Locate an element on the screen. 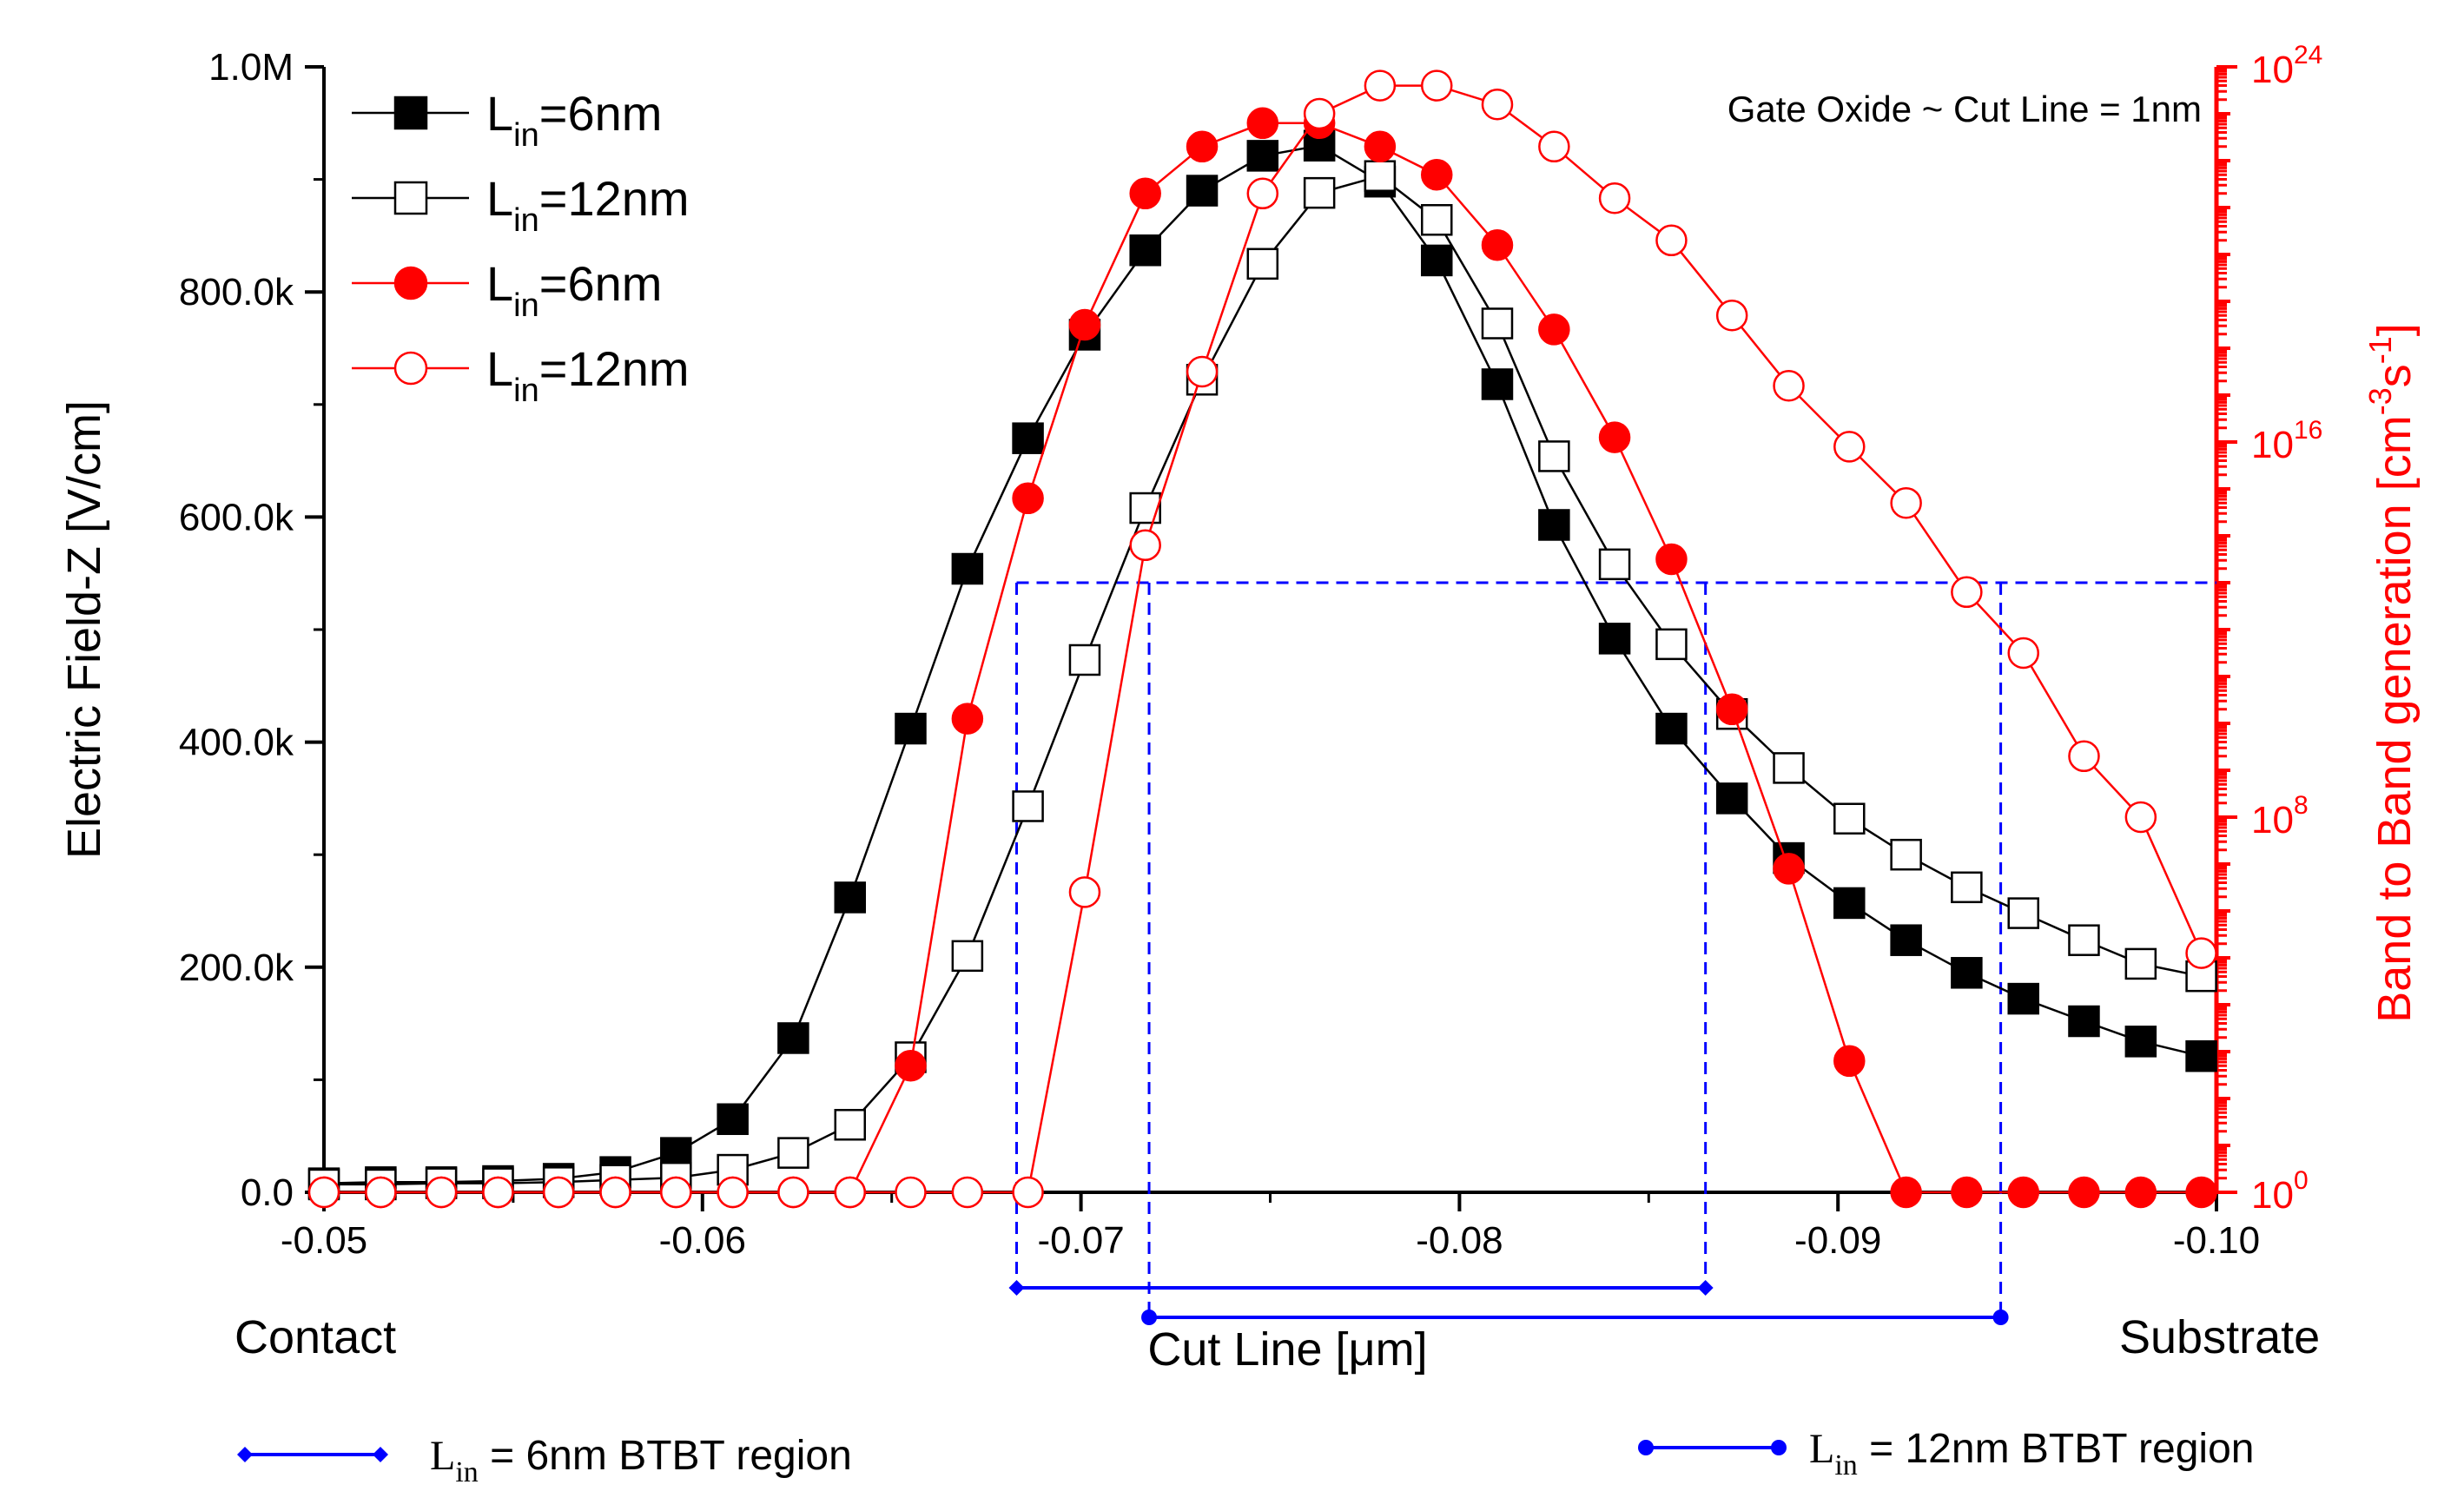 The image size is (2464, 1511). y-tick-label: 0.0 is located at coordinates (267, 1192).